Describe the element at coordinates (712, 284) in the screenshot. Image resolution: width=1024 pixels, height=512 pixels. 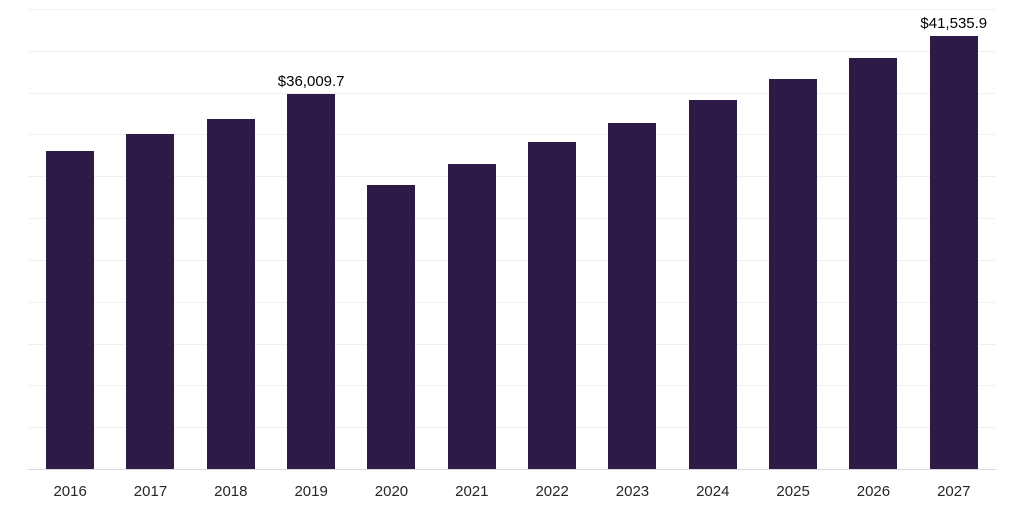
I see `bar-2024` at that location.